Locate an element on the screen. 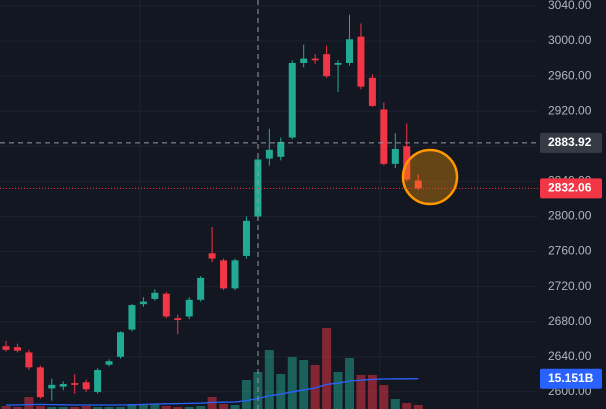  y-tick-label: 3000.00 is located at coordinates (570, 40).